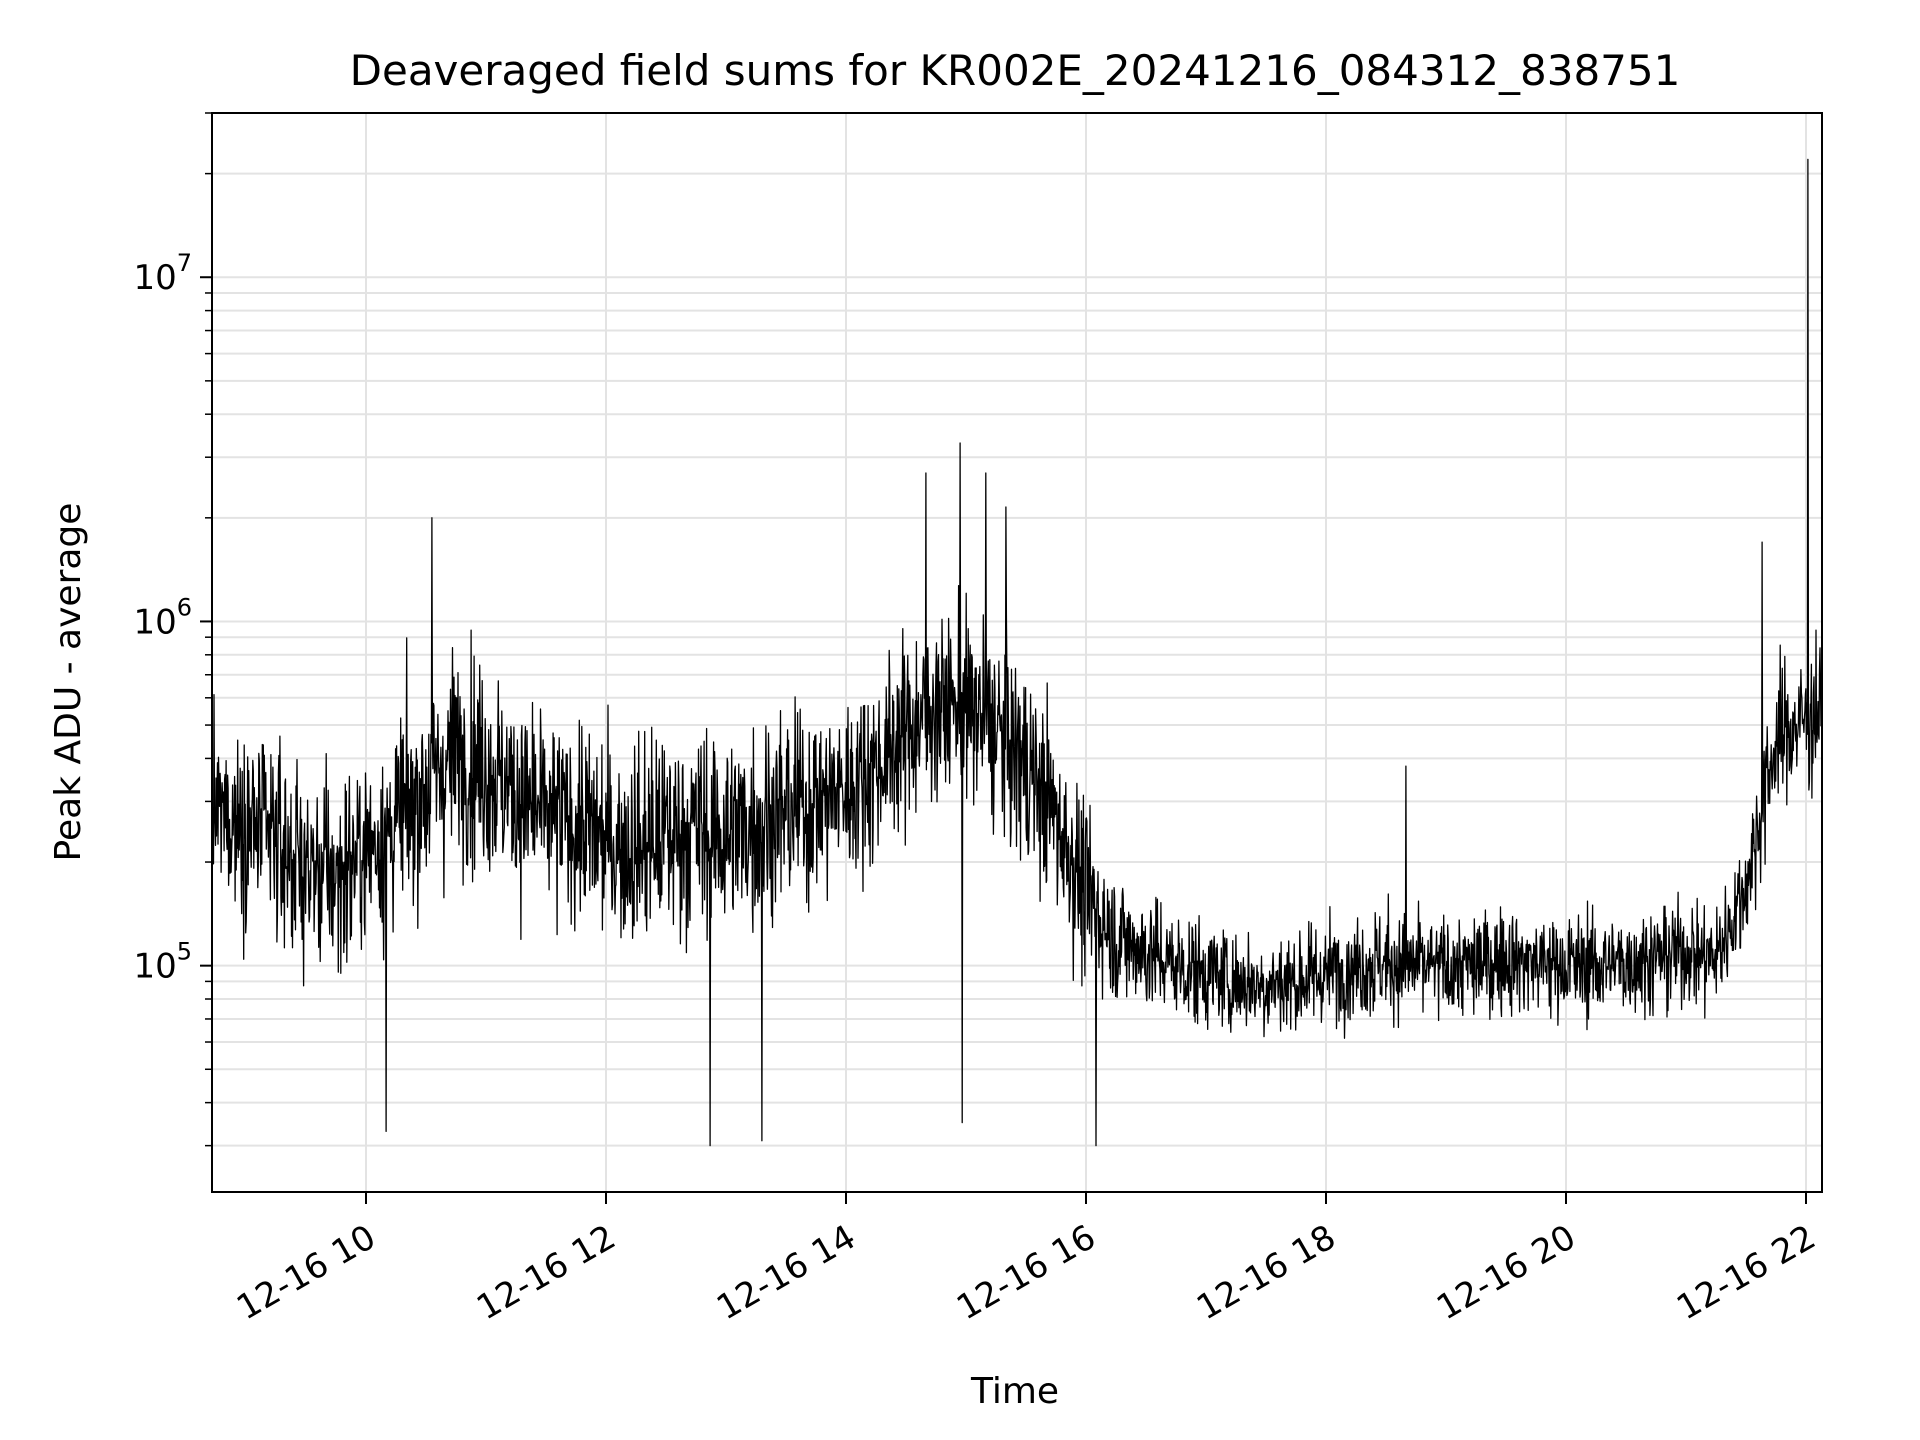 The width and height of the screenshot is (1920, 1440). Describe the element at coordinates (786, 1272) in the screenshot. I see `x-tick-label: 12-16 14` at that location.